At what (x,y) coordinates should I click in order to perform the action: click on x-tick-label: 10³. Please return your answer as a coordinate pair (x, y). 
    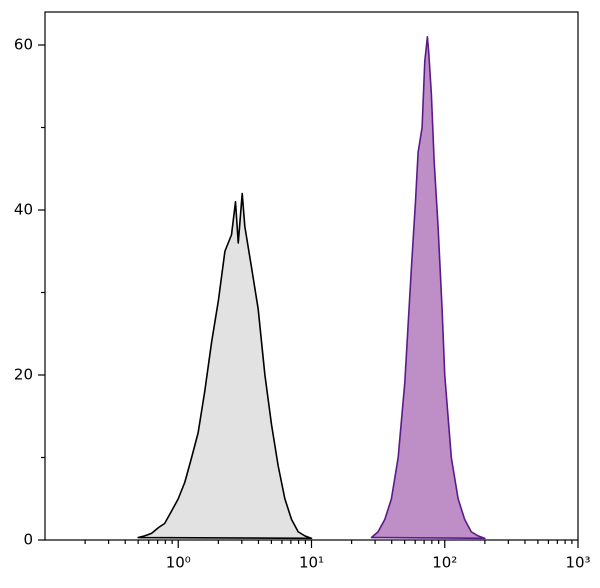
    Looking at the image, I should click on (577, 563).